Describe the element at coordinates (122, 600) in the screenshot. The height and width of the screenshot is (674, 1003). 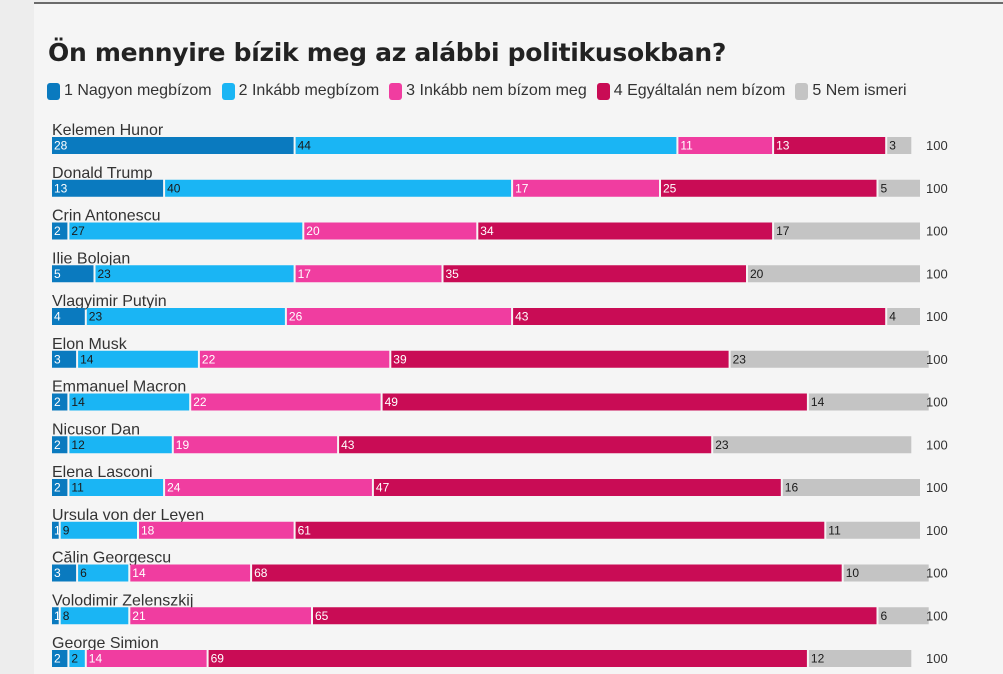
I see `row-label: Volodimir Zelenszkij` at that location.